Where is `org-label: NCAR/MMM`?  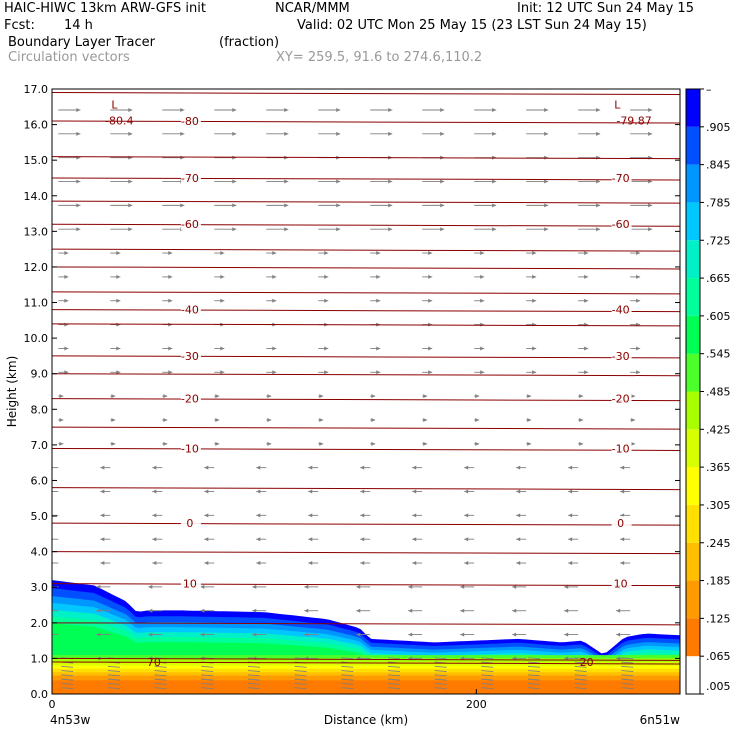
org-label: NCAR/MMM is located at coordinates (312, 8).